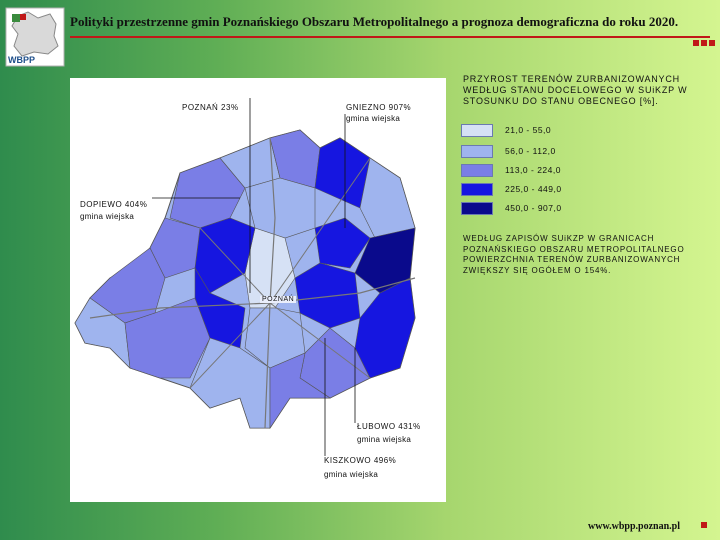  I want to click on title-divider, so click(390, 37).